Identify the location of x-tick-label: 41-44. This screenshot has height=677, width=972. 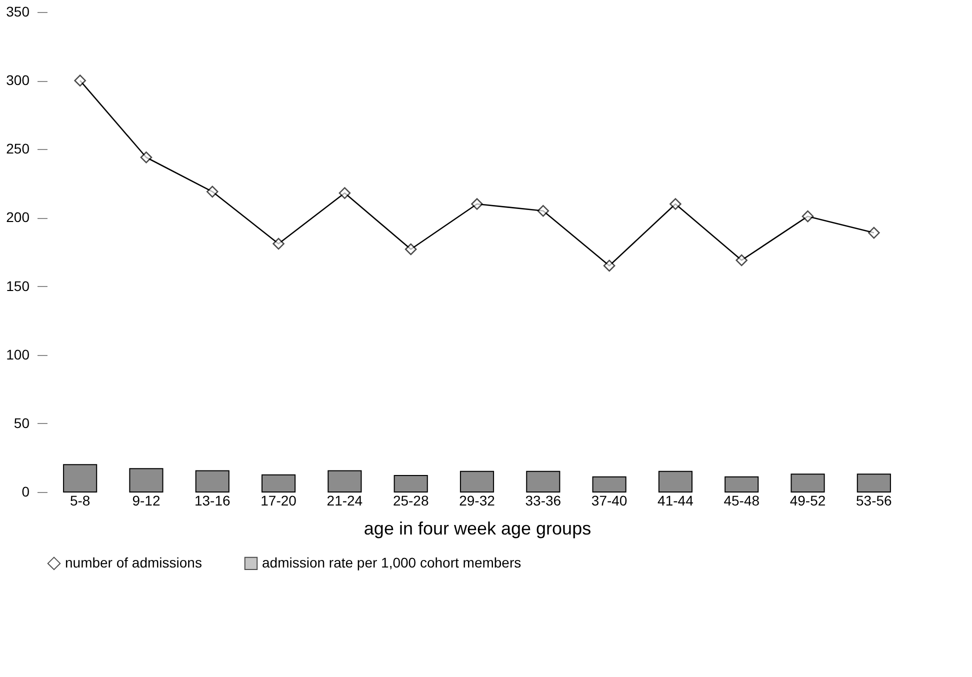
(676, 500).